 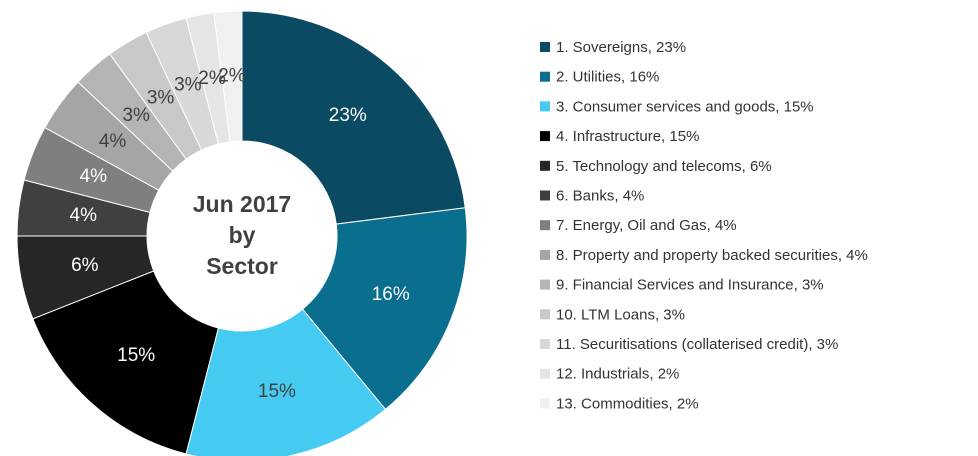 What do you see at coordinates (664, 166) in the screenshot?
I see `legend-label: 5. Technology and telecoms, 6%` at bounding box center [664, 166].